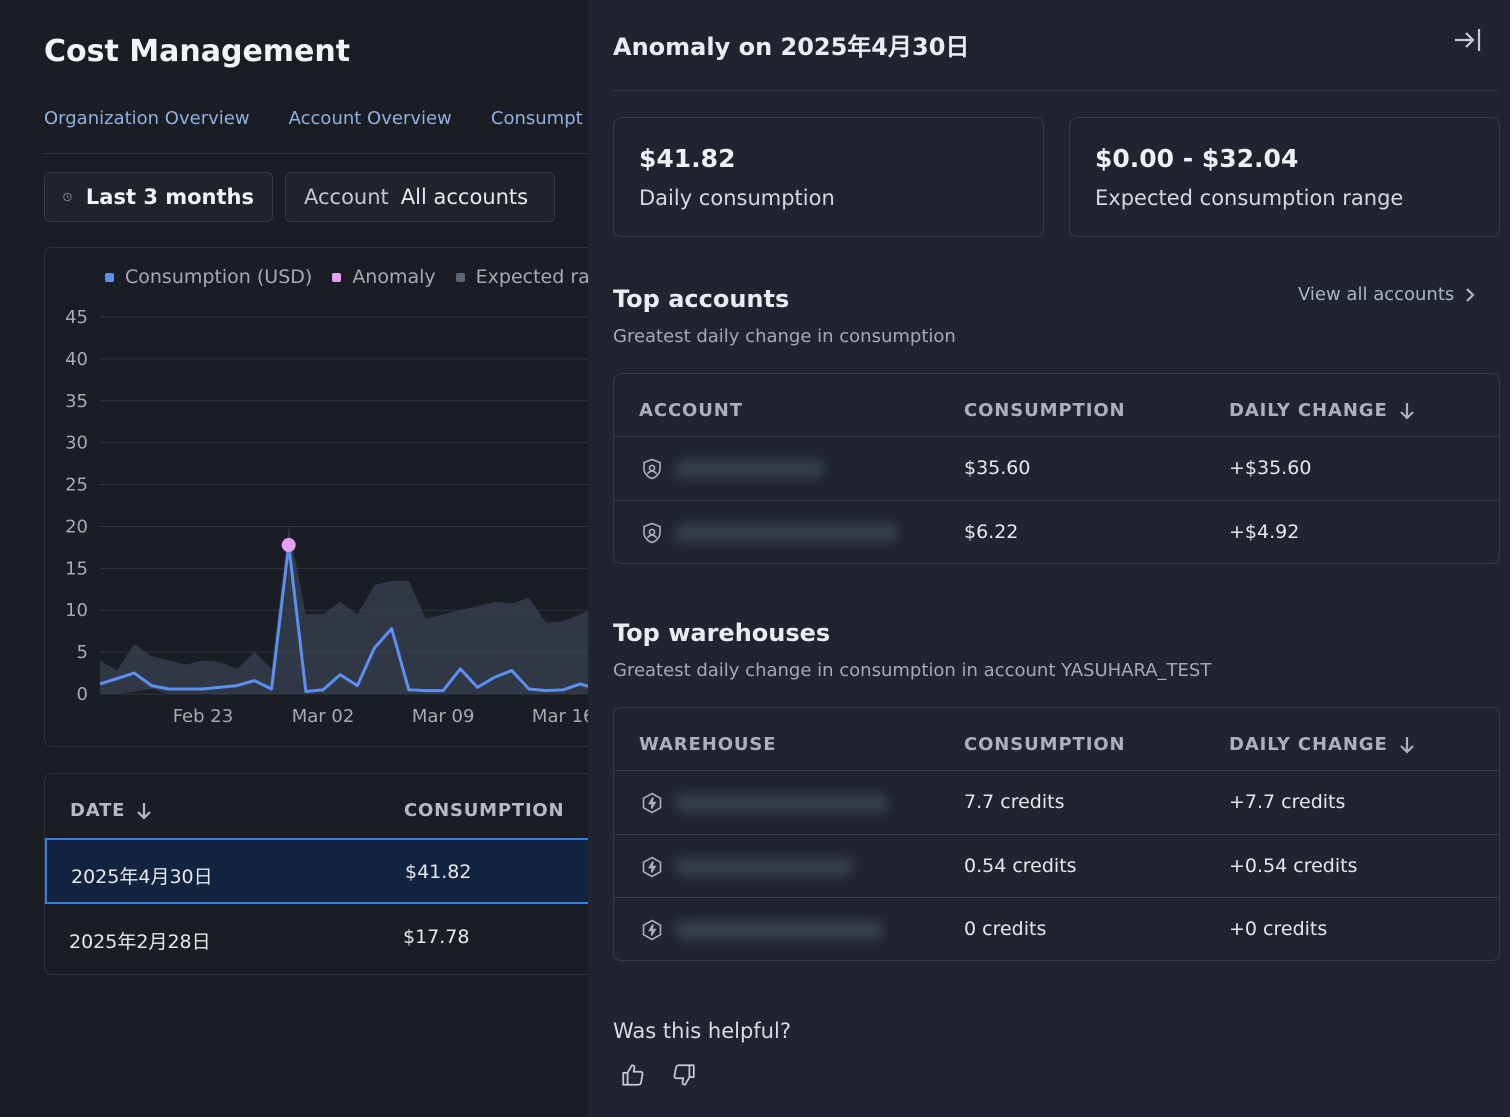 This screenshot has height=1117, width=1510. What do you see at coordinates (346, 197) in the screenshot?
I see `account-filter-label: Account` at bounding box center [346, 197].